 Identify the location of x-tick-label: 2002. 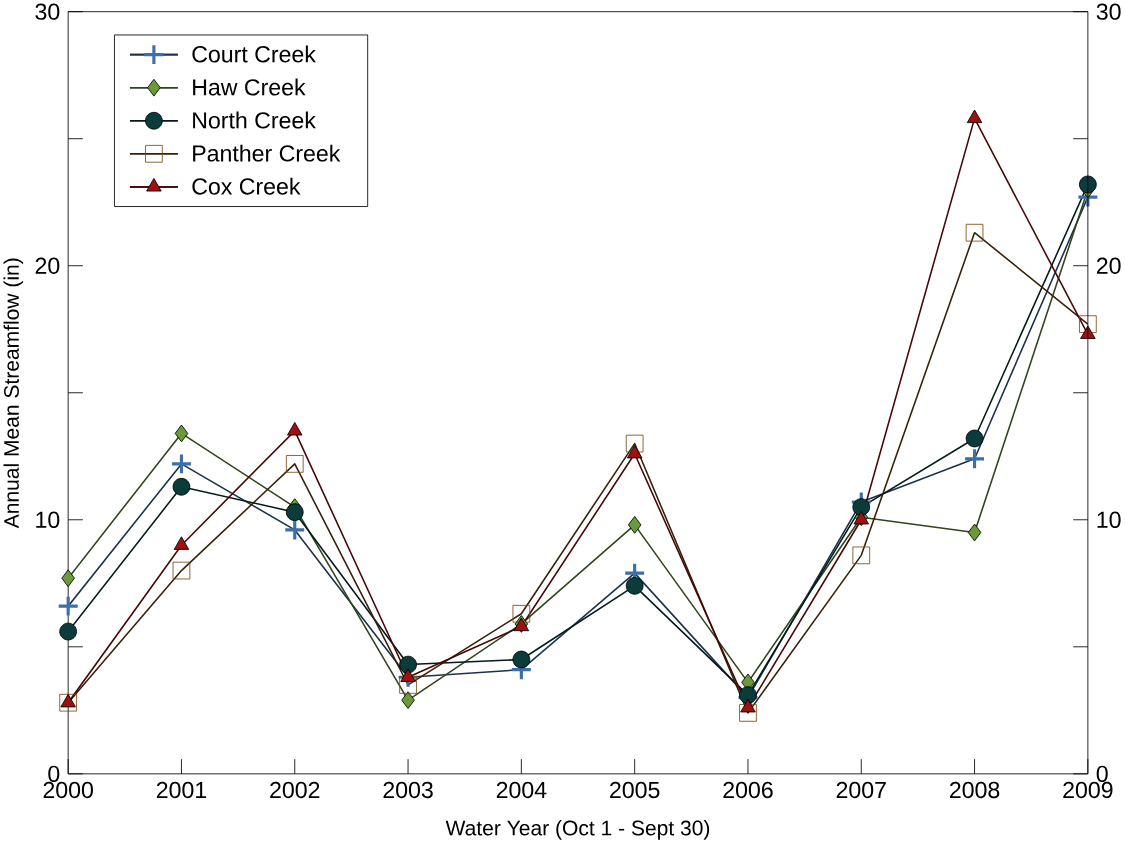
(295, 790).